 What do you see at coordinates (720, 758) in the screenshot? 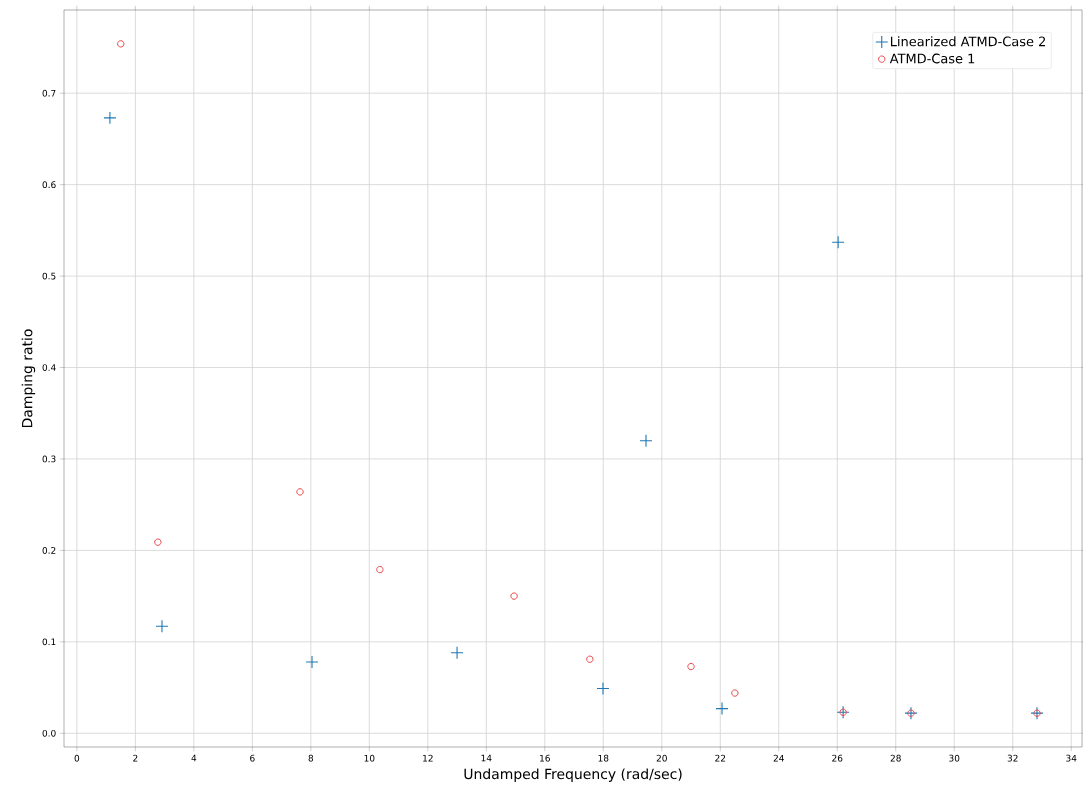
I see `x-tick-label: 22` at bounding box center [720, 758].